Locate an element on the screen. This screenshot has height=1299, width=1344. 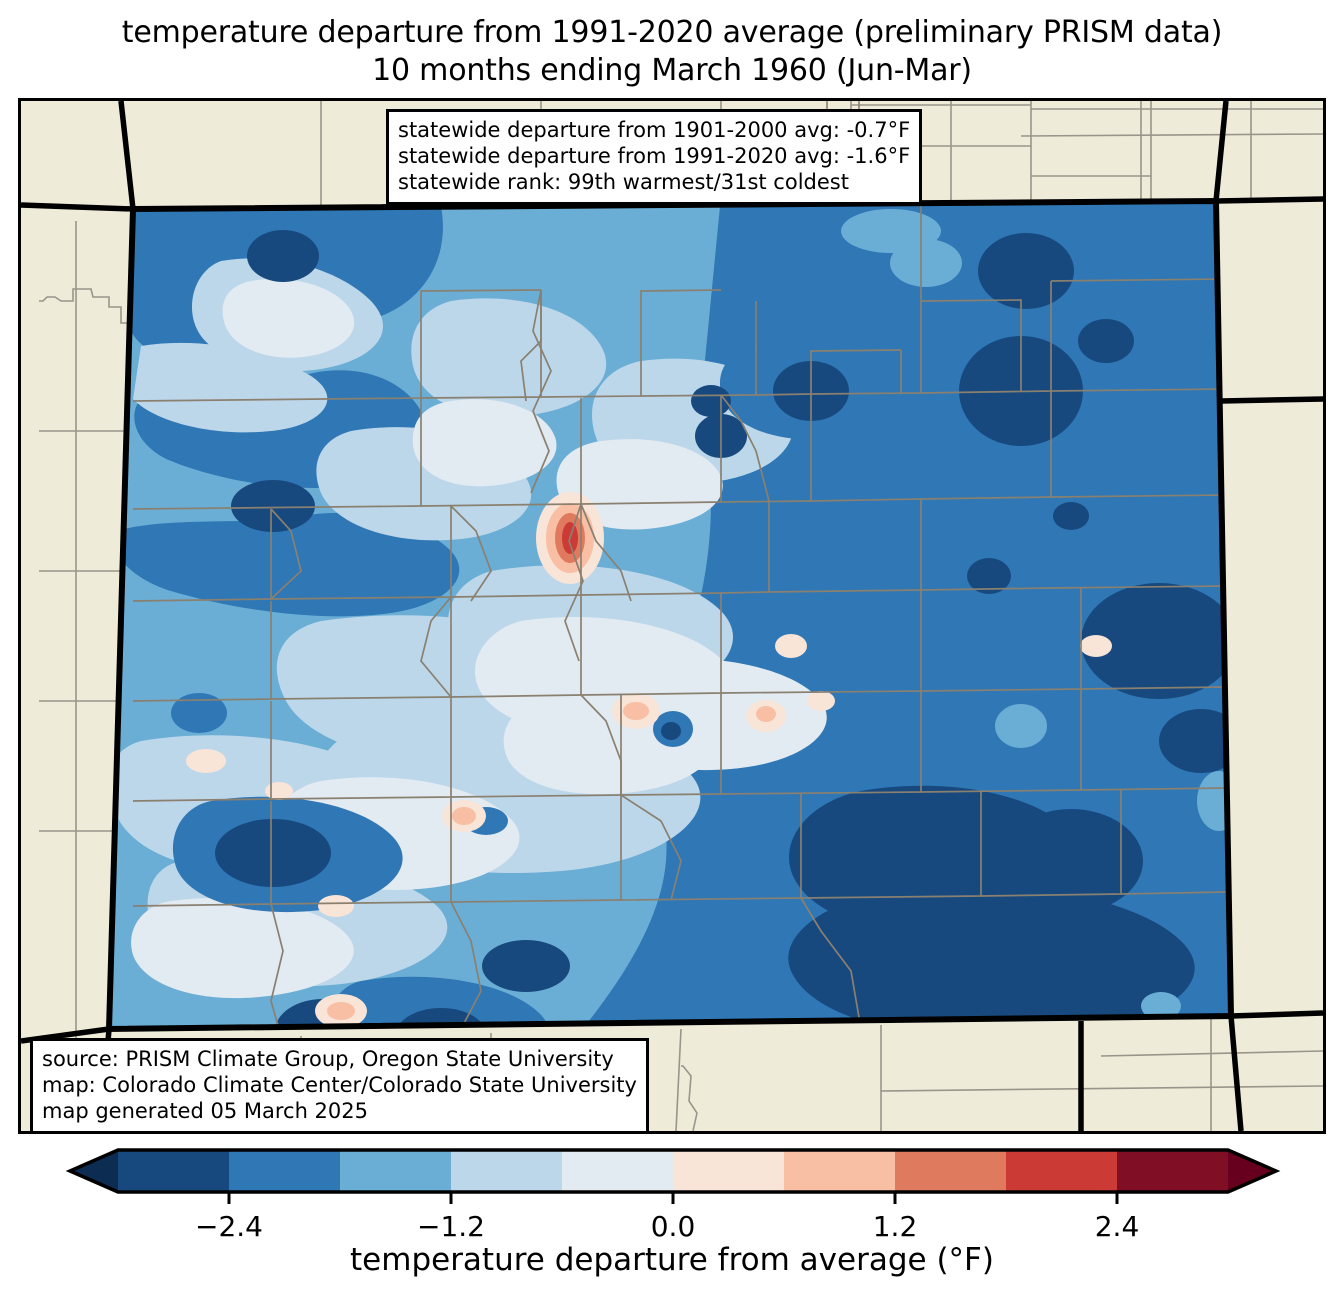
colorbar-ticks: −2.4 −1.2 0.0 1.2 2.4 is located at coordinates (667, 1217).